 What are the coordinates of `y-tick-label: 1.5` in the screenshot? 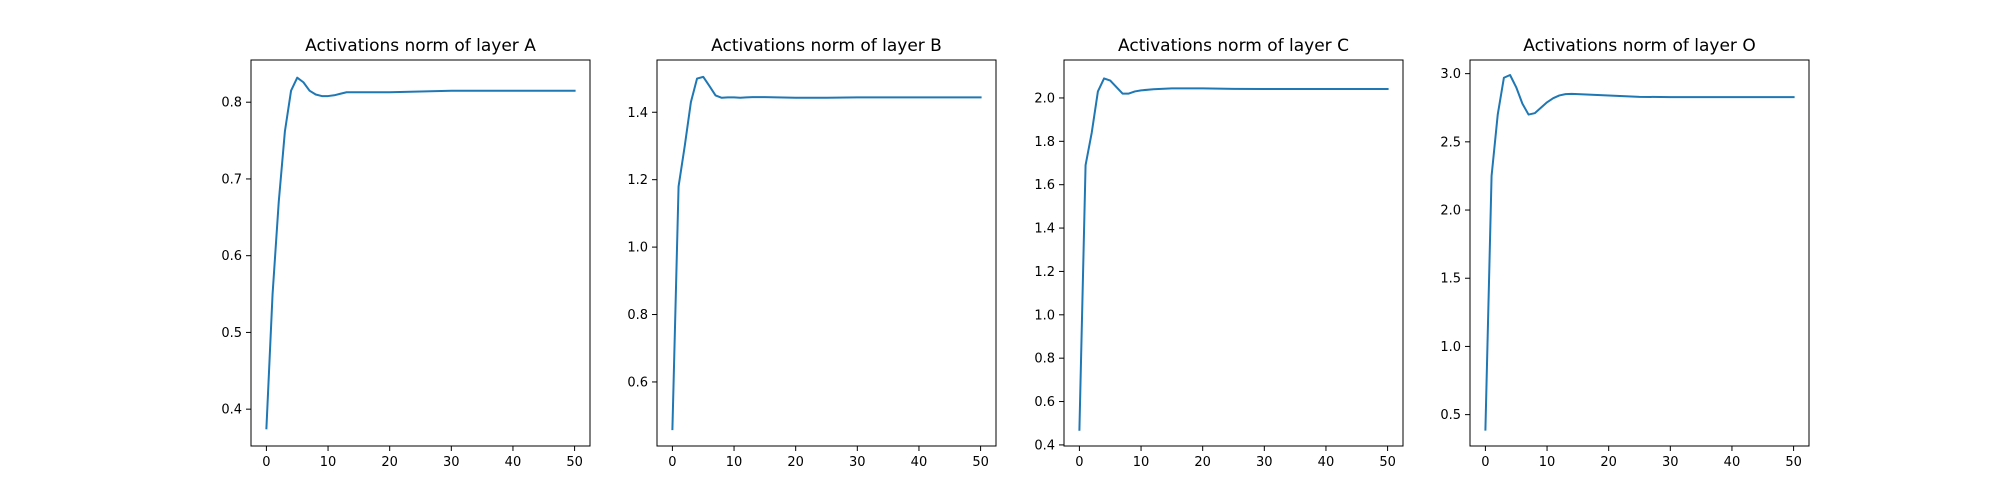 It's located at (1450, 279).